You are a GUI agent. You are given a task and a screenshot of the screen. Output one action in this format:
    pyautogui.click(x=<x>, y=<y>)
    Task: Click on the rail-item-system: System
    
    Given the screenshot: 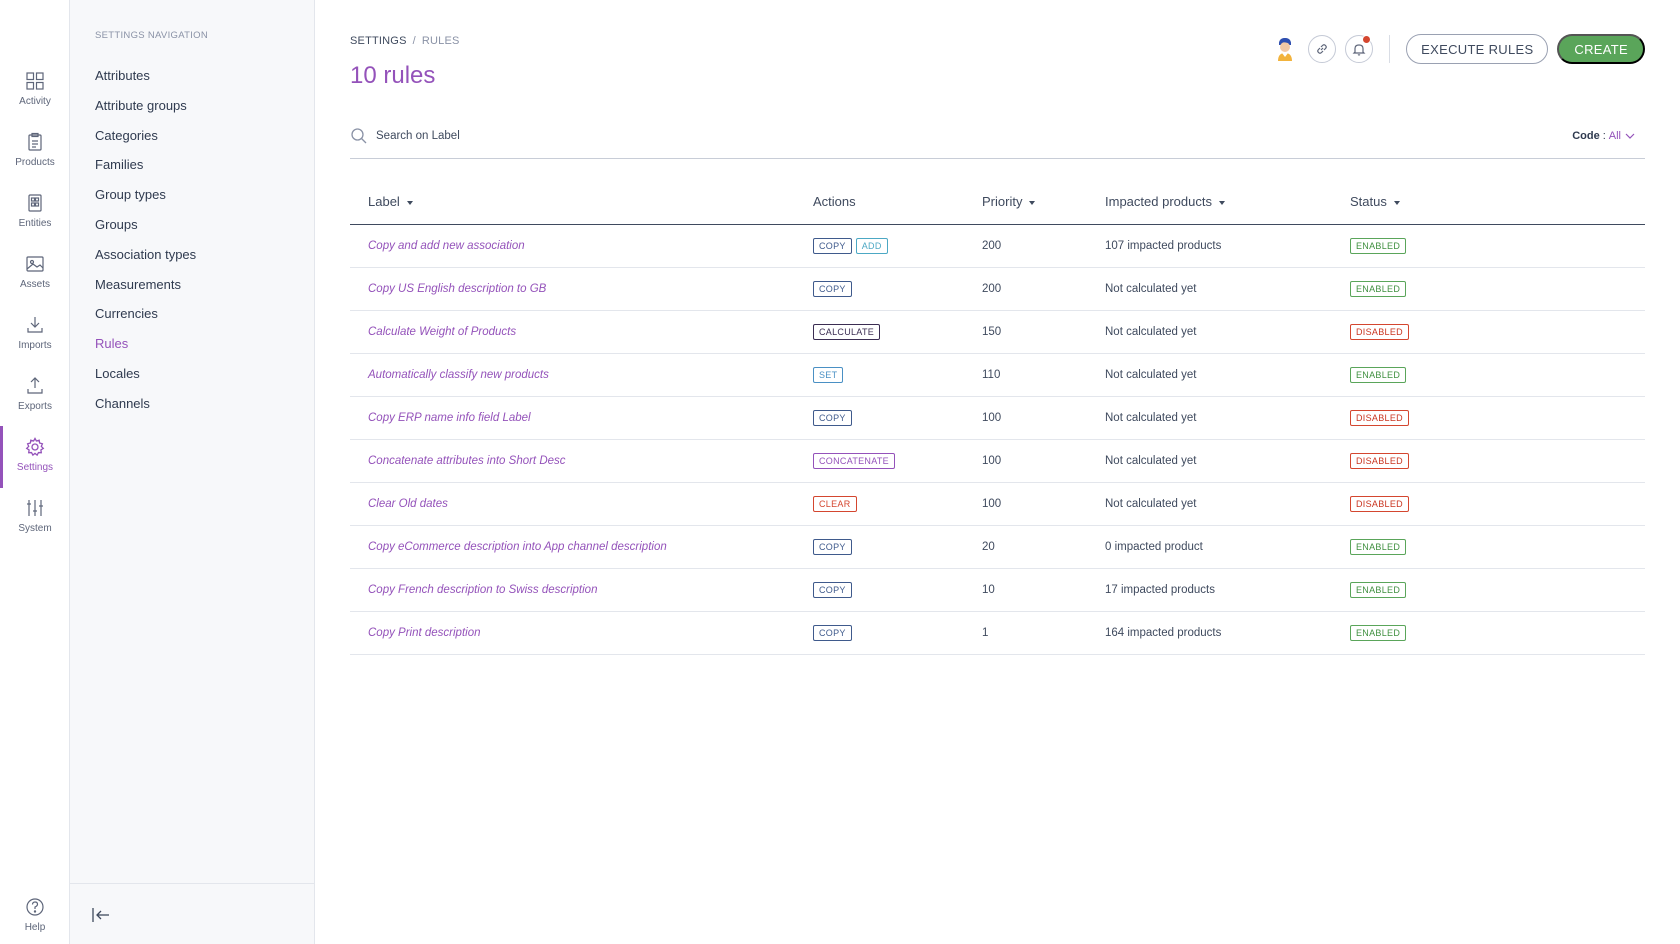 What is the action you would take?
    pyautogui.click(x=35, y=515)
    